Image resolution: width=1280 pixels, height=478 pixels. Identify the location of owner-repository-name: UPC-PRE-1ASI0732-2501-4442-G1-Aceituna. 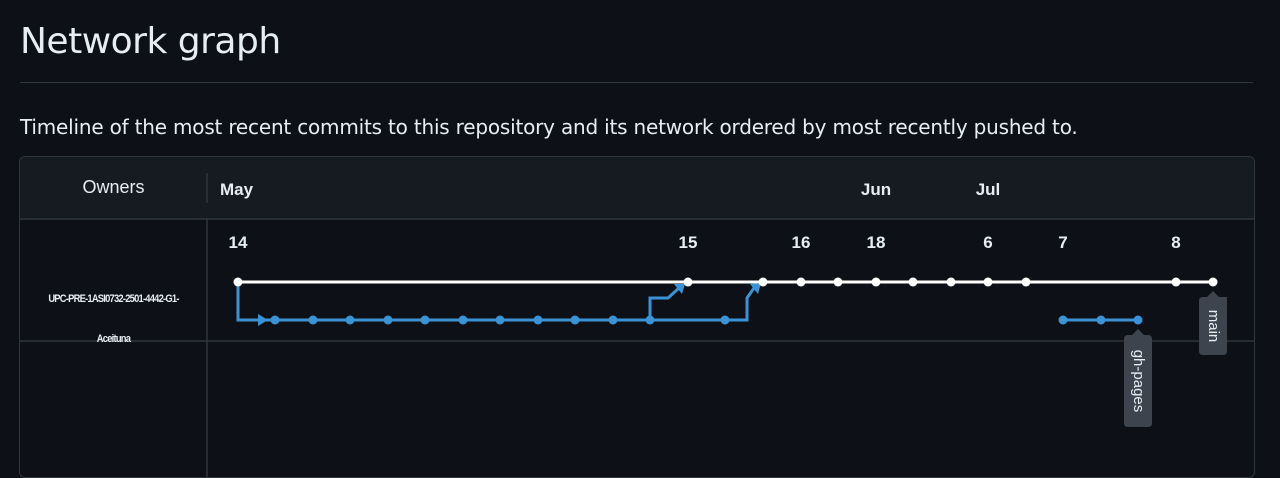
(113, 319).